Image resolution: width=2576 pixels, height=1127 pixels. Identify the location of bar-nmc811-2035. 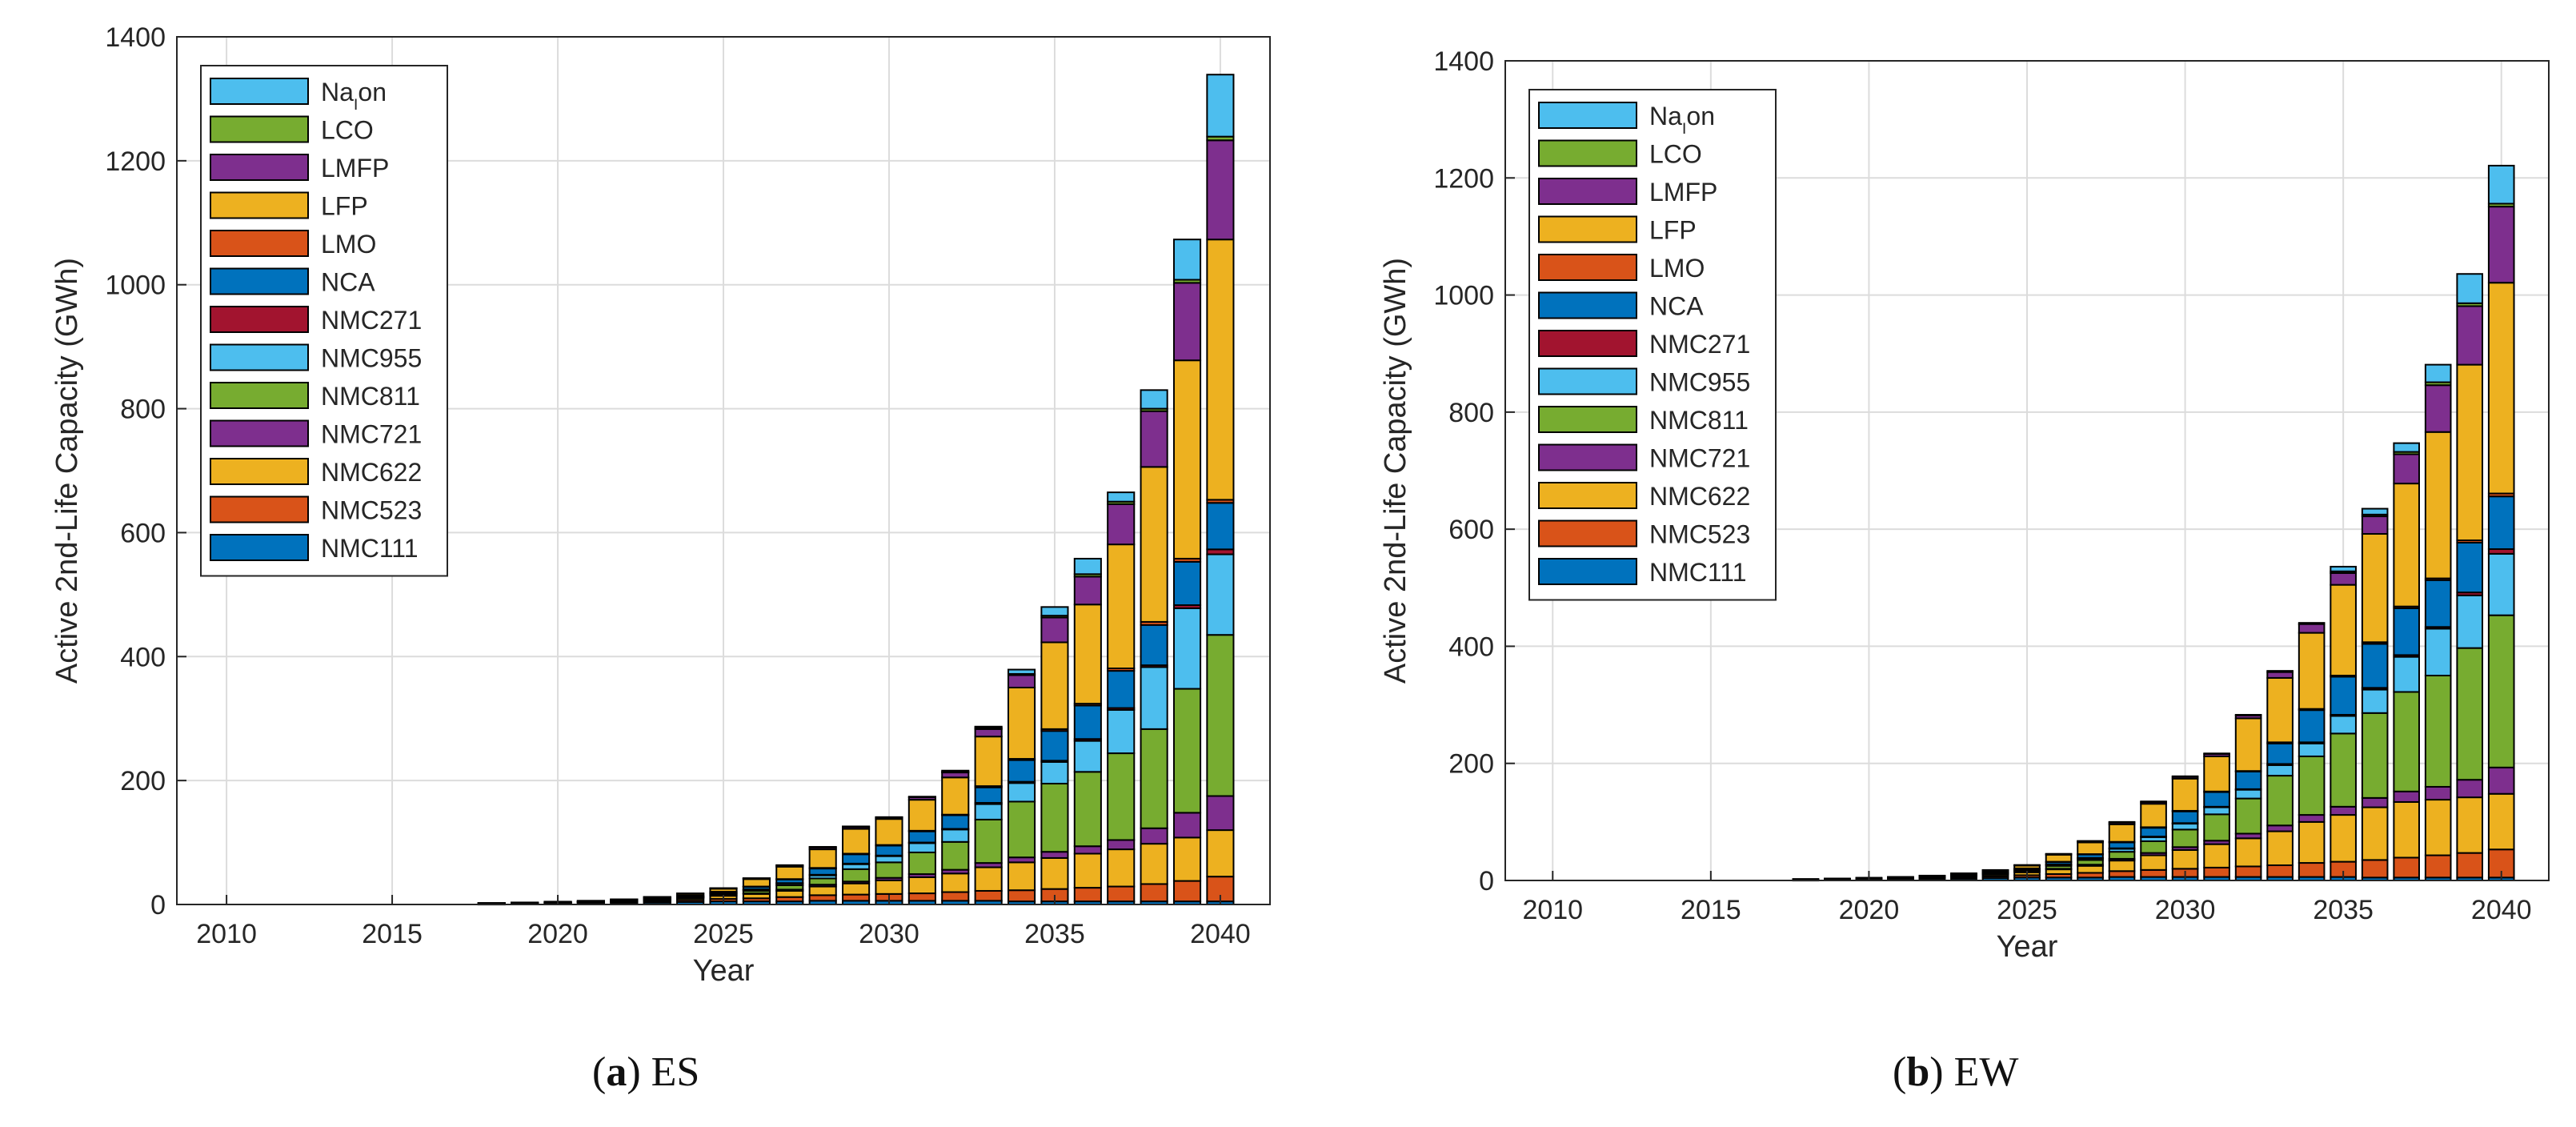
(1054, 818).